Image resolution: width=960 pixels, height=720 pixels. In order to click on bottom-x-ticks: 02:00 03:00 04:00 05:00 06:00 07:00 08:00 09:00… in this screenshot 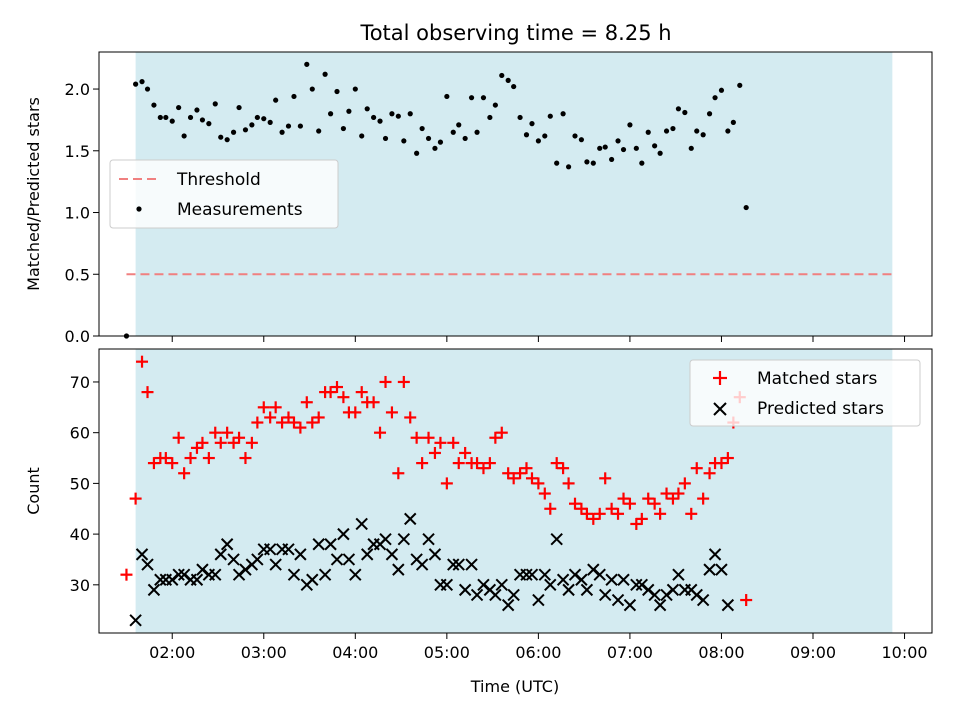, I will do `click(538, 647)`.